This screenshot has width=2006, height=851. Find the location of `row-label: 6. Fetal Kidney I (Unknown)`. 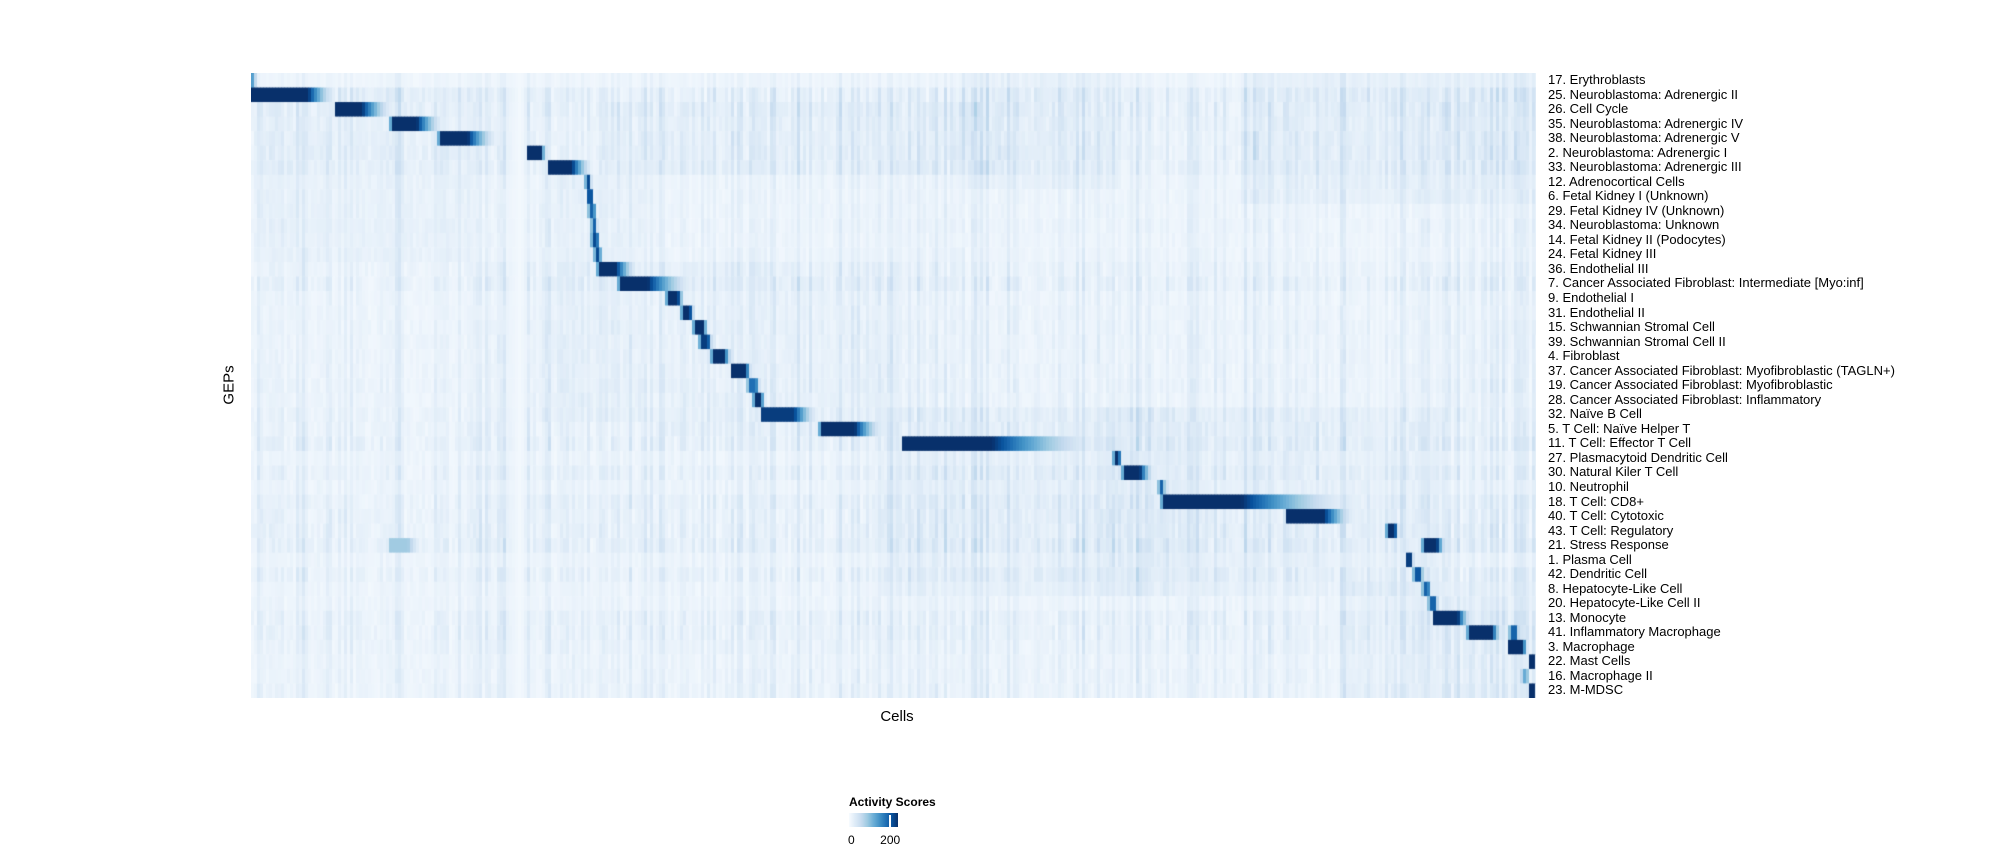

row-label: 6. Fetal Kidney I (Unknown) is located at coordinates (1628, 196).